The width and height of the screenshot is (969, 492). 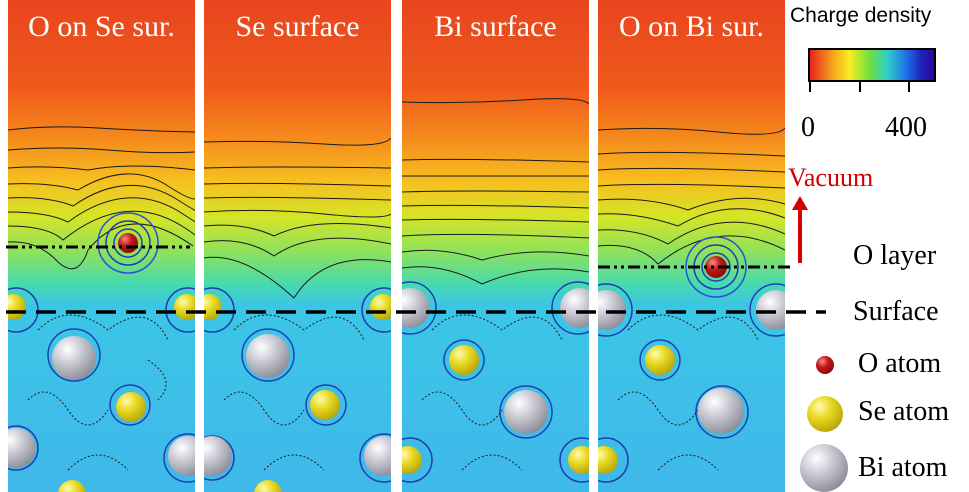 I want to click on panel-title: Se surface, so click(x=297, y=26).